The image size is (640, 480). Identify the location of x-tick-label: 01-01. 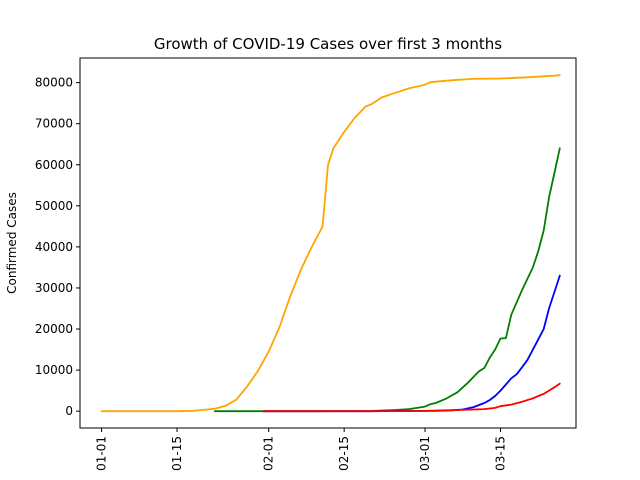
(102, 453).